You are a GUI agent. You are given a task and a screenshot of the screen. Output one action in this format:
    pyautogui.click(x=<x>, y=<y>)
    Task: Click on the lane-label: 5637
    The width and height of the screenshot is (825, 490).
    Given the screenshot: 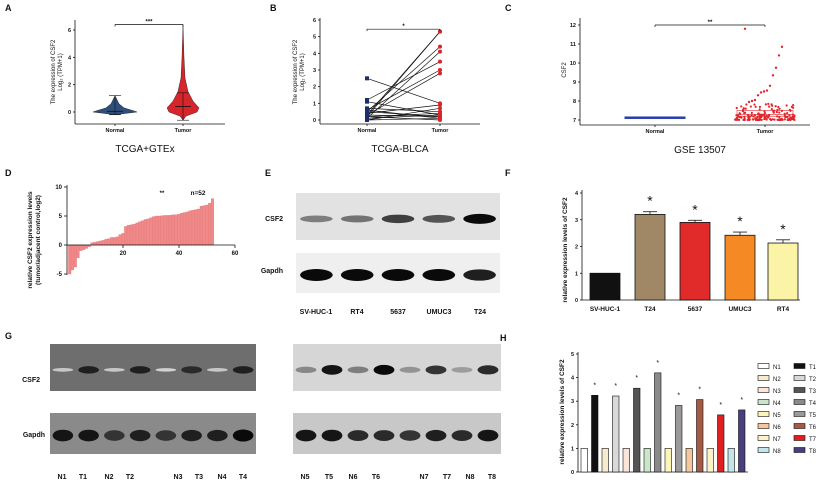 What is the action you would take?
    pyautogui.click(x=398, y=312)
    